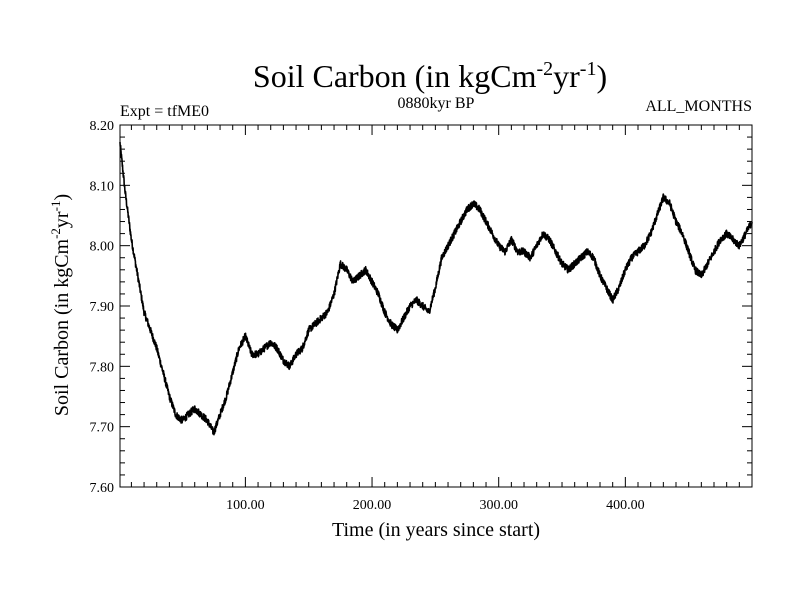 The image size is (800, 600). Describe the element at coordinates (164, 111) in the screenshot. I see `expt-label: Expt = tfME0` at that location.